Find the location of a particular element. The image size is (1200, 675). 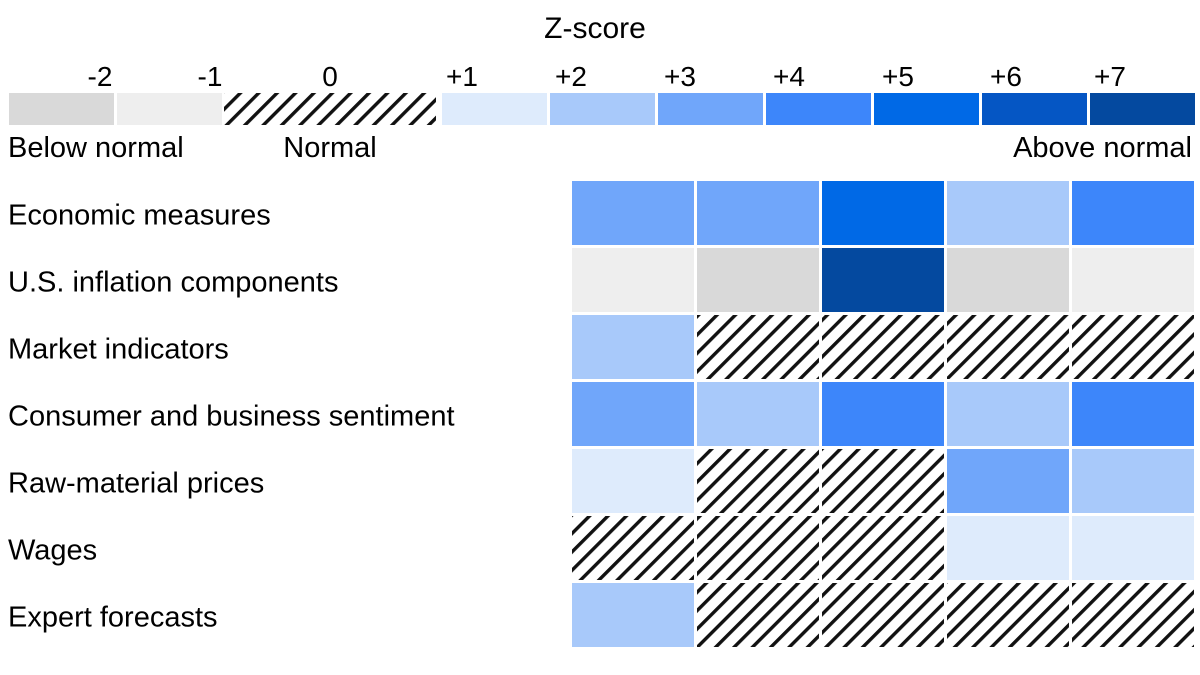

row-label: Economic measures is located at coordinates (139, 216).